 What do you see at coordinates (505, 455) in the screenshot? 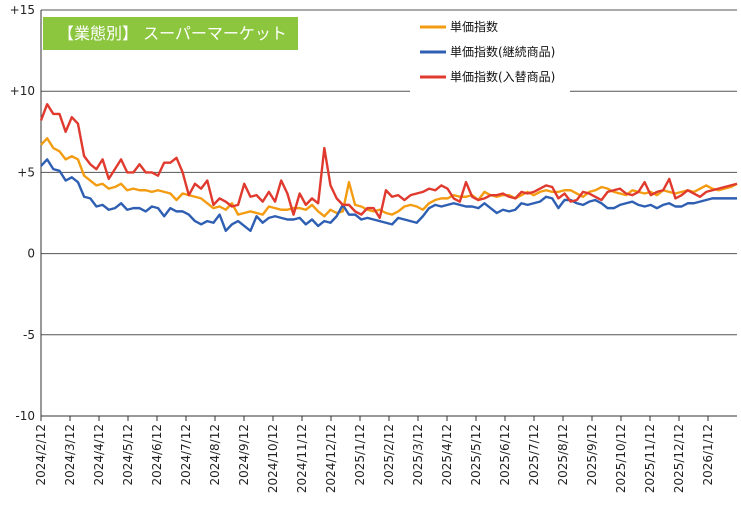
I see `x-tick-label: 2025/6/12` at bounding box center [505, 455].